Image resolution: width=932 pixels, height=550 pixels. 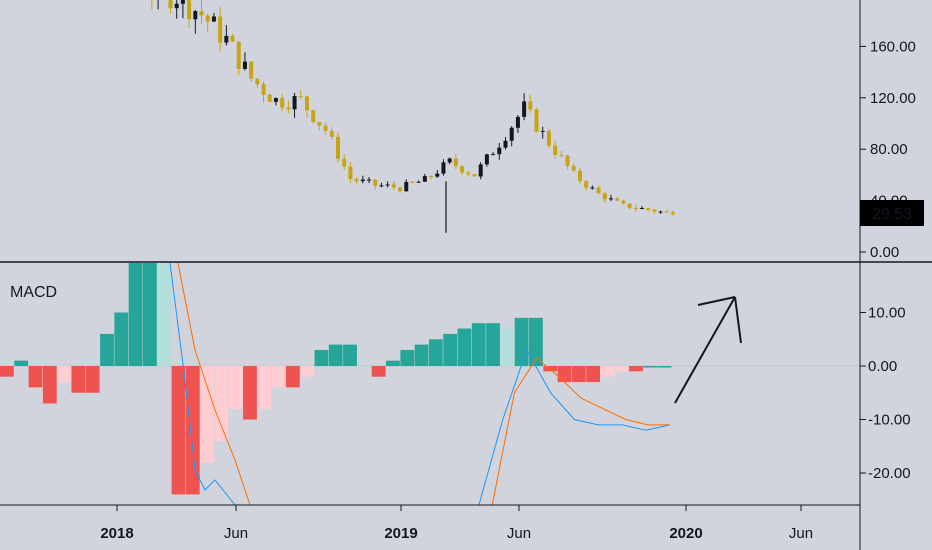 I want to click on arrow-shaft, so click(x=705, y=350).